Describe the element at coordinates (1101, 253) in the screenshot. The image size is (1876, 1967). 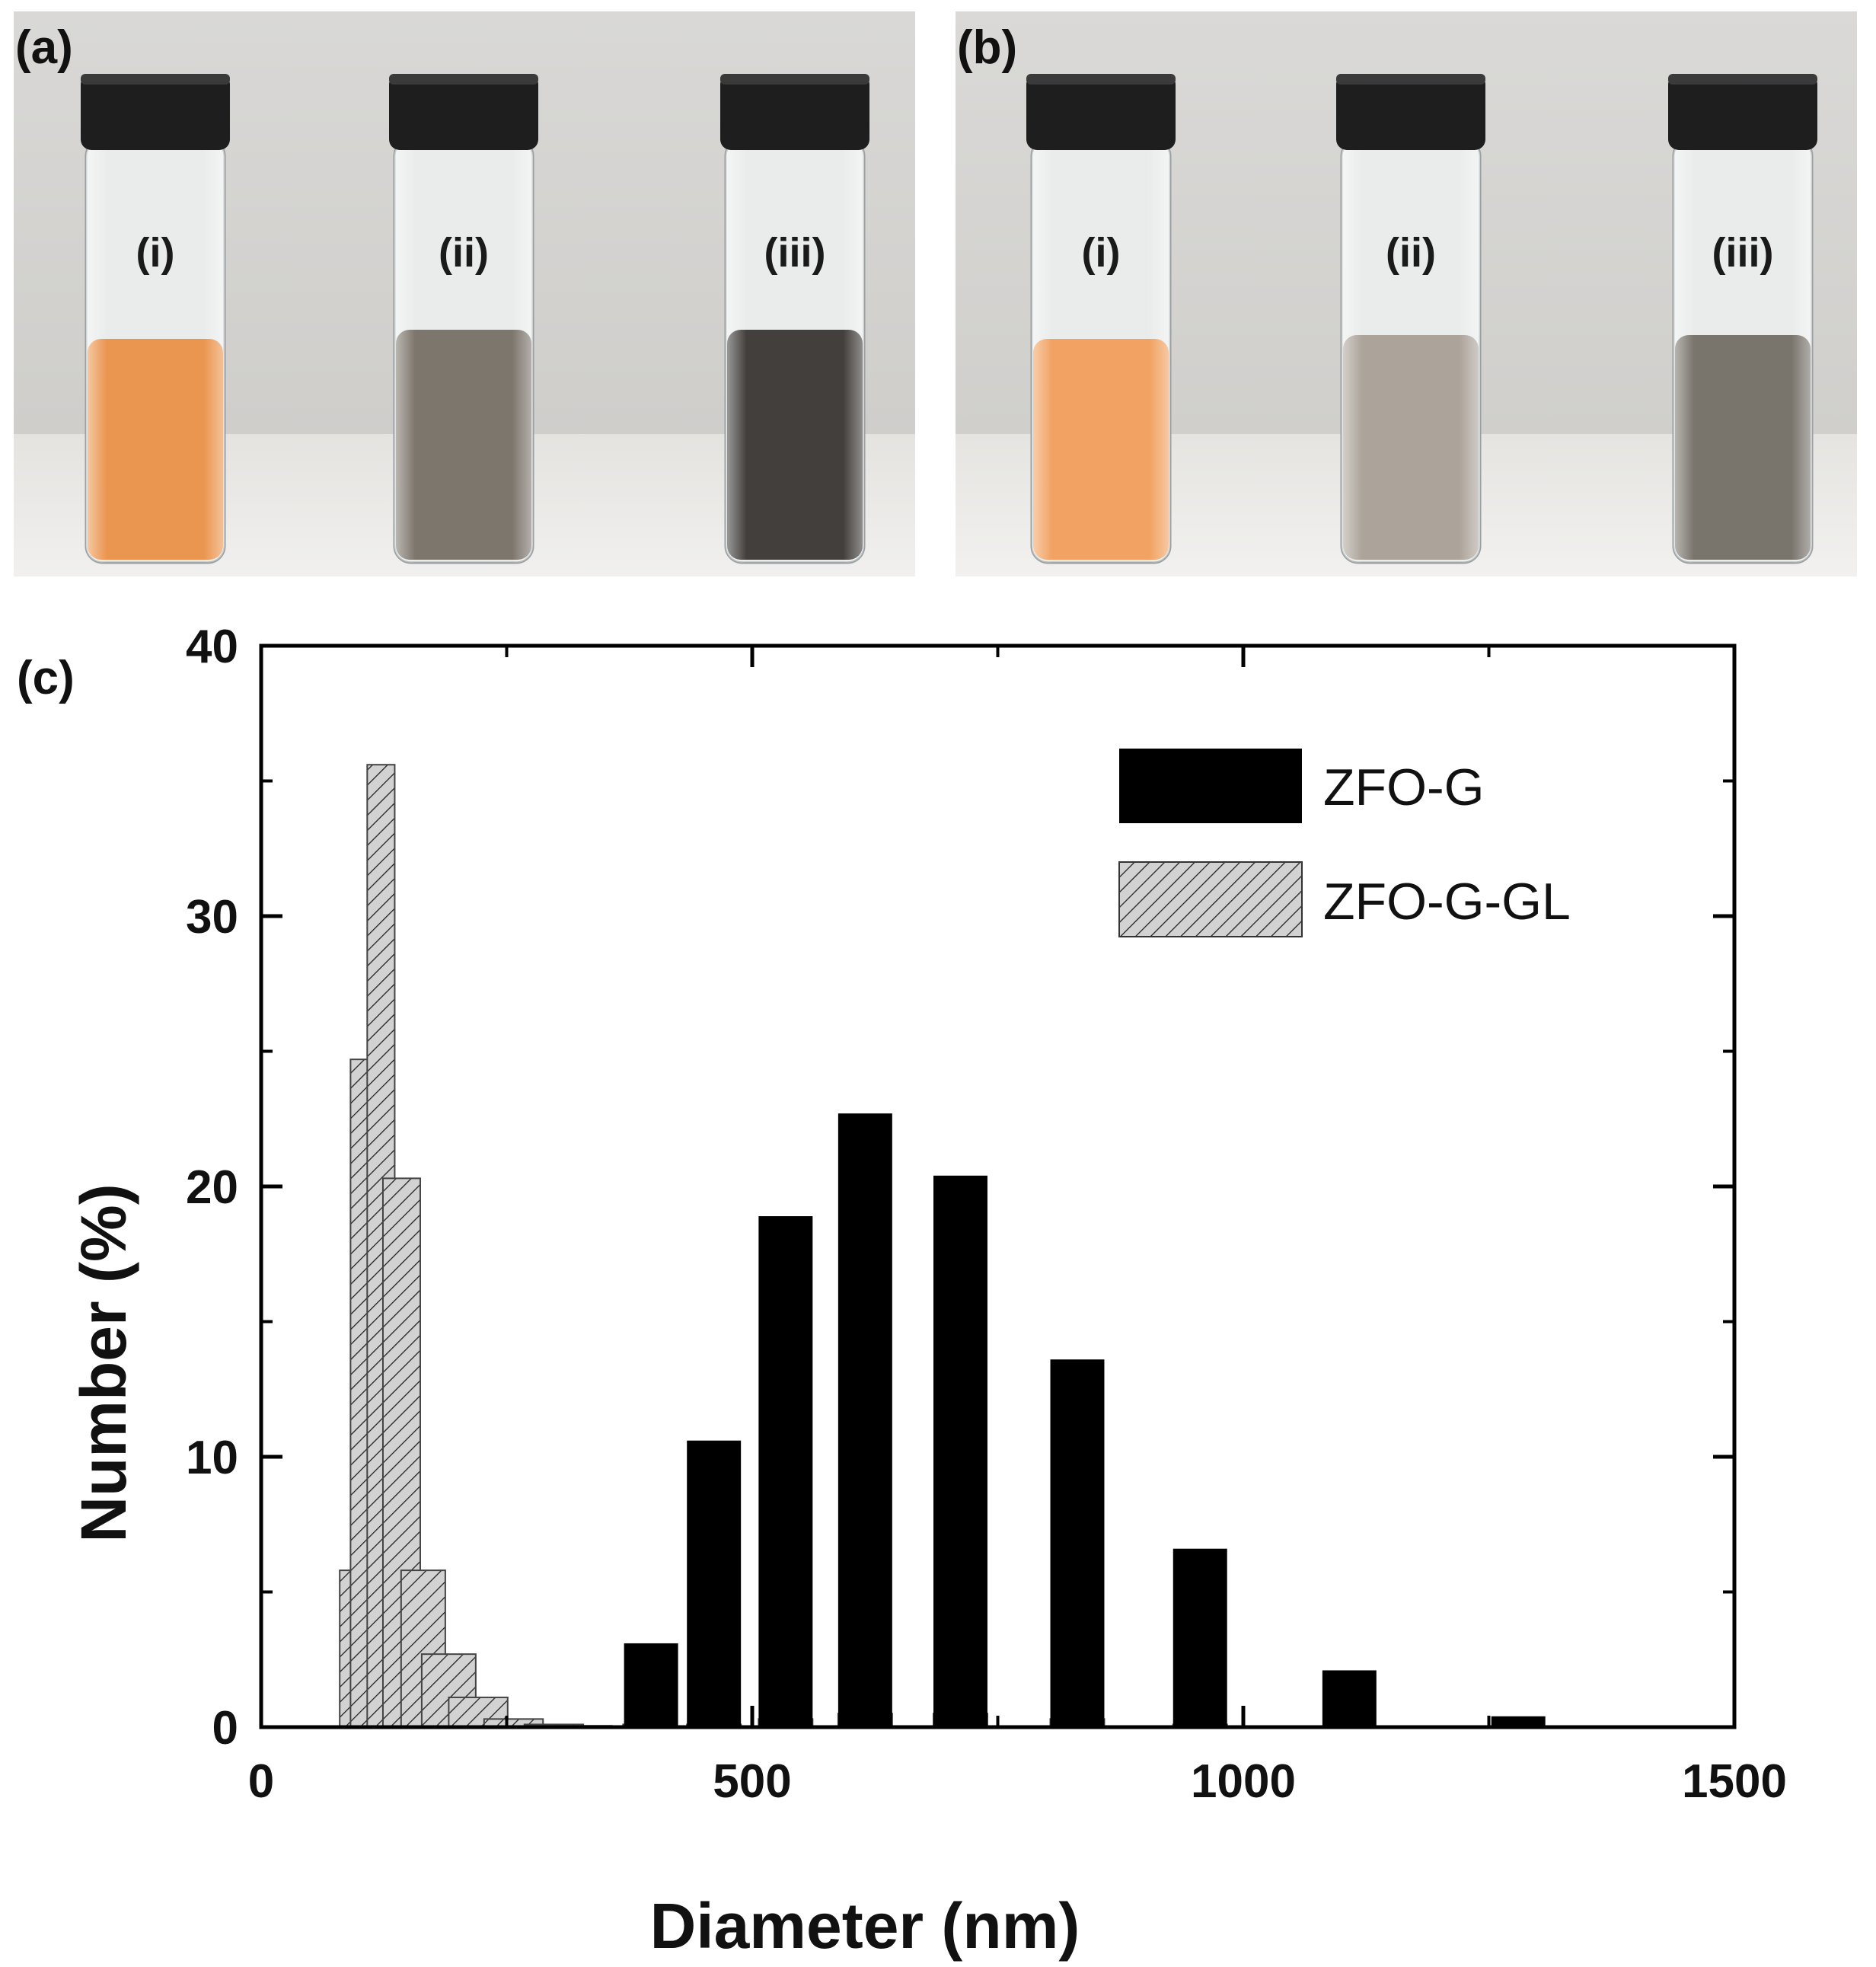
I see `vial-label-b-i: (i)` at that location.